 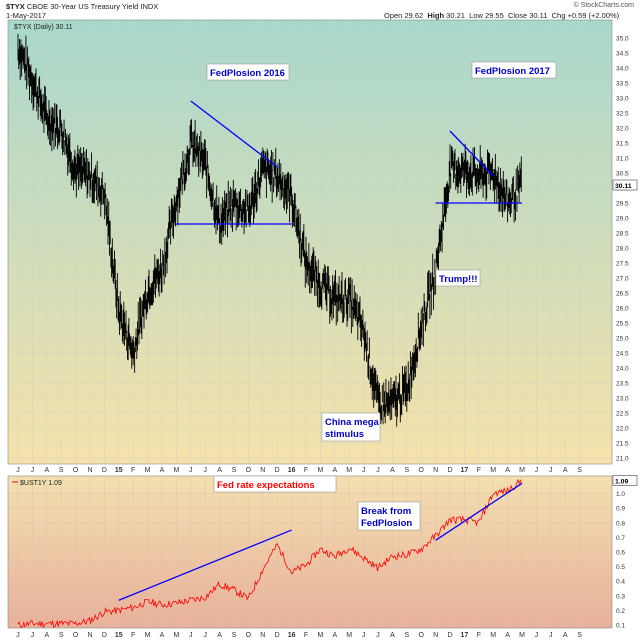 What do you see at coordinates (620, 611) in the screenshot?
I see `y-tick-label-lower: 0.2` at bounding box center [620, 611].